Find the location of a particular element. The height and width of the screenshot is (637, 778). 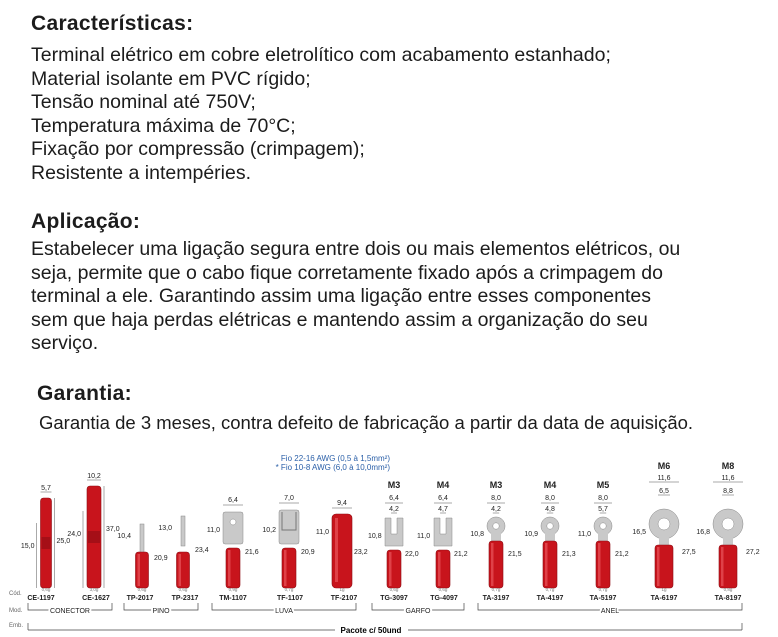

dimension-label: 37,0 is located at coordinates (113, 529).